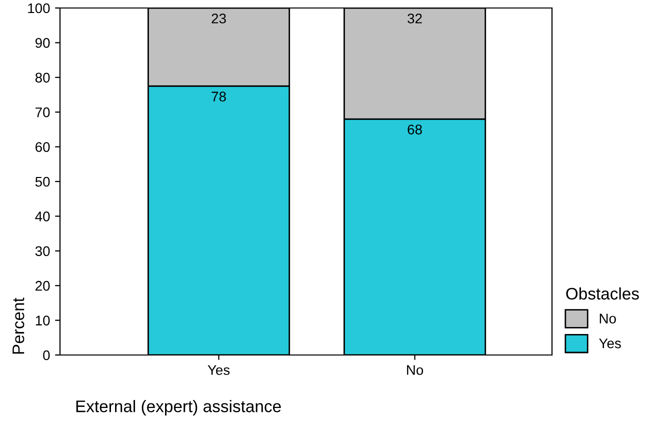 The height and width of the screenshot is (437, 652). What do you see at coordinates (43, 147) in the screenshot?
I see `y-tick-label: 60` at bounding box center [43, 147].